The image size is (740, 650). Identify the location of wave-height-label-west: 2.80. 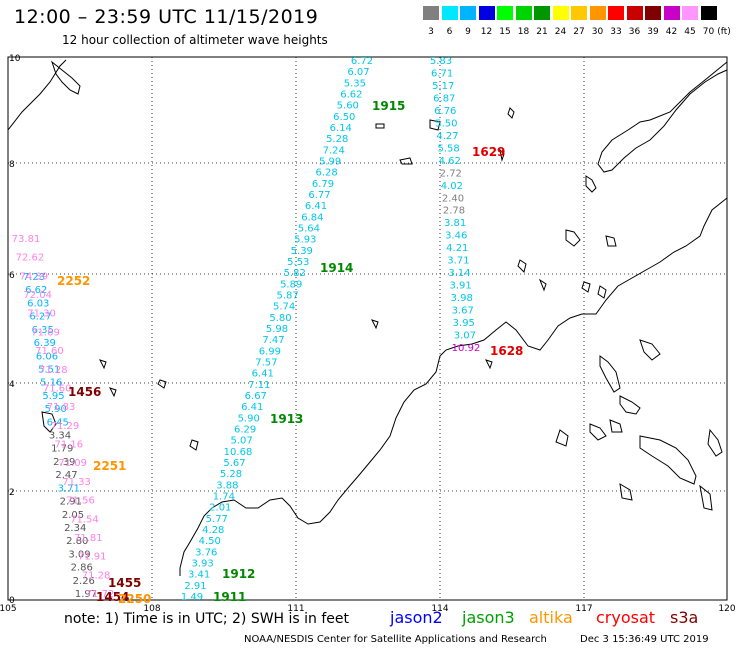
(77, 541).